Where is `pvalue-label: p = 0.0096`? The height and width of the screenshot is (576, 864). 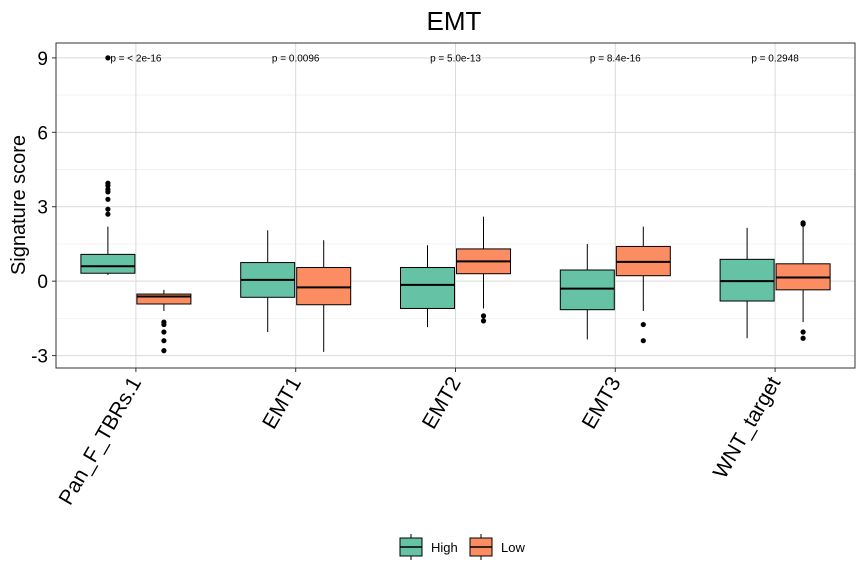 pvalue-label: p = 0.0096 is located at coordinates (296, 59).